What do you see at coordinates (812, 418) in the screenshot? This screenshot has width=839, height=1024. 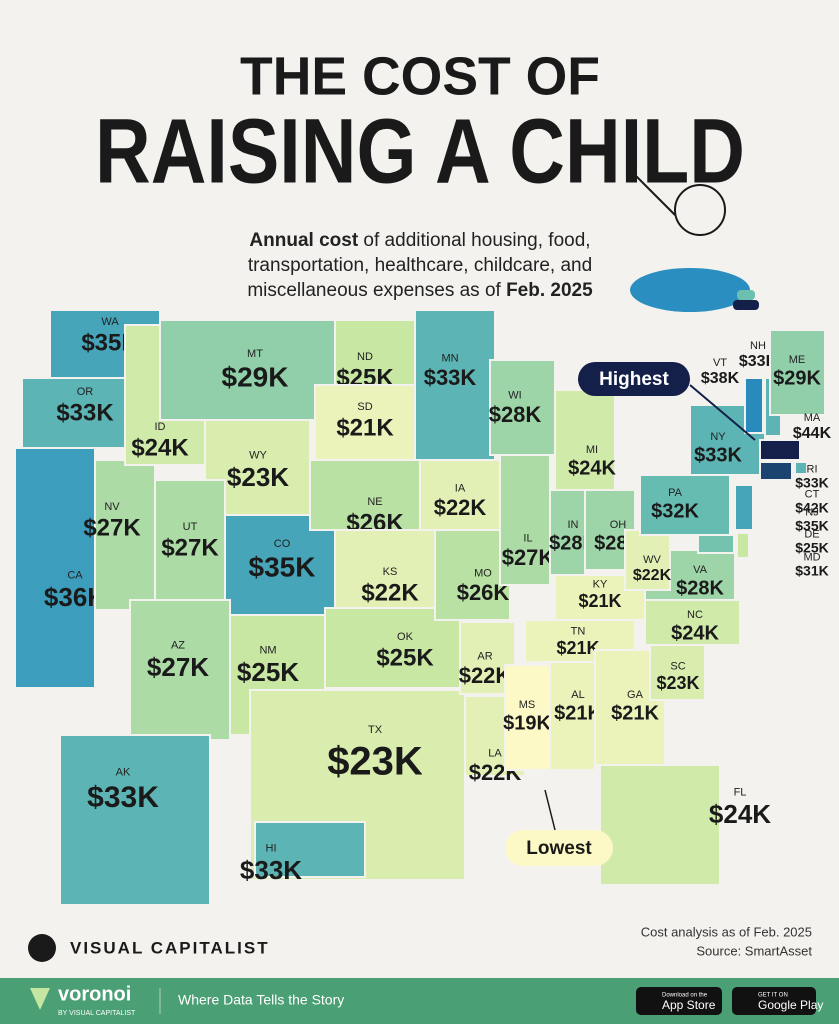 I see `state-code: MA` at bounding box center [812, 418].